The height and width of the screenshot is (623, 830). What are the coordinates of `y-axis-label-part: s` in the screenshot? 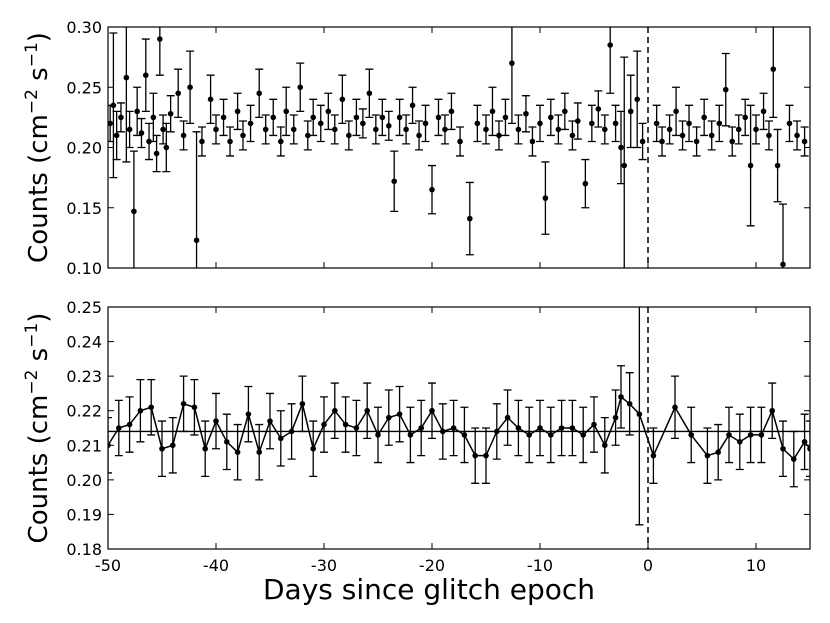 It's located at (39, 359).